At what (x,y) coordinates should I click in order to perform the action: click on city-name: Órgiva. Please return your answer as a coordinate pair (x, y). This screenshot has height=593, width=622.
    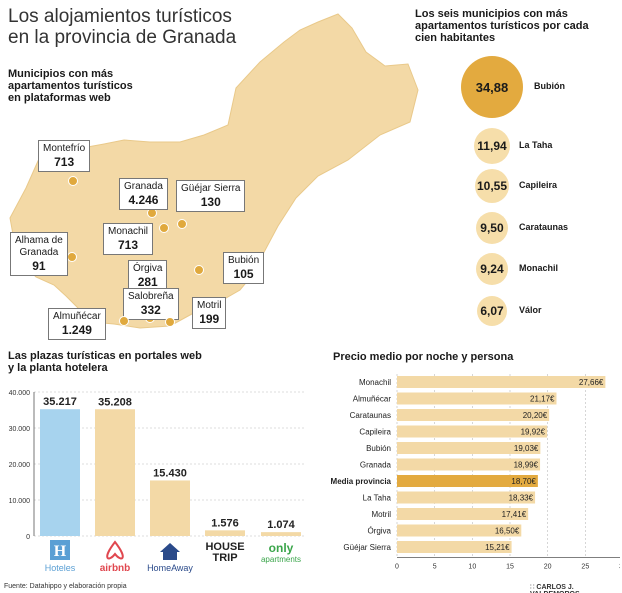
    Looking at the image, I should click on (148, 268).